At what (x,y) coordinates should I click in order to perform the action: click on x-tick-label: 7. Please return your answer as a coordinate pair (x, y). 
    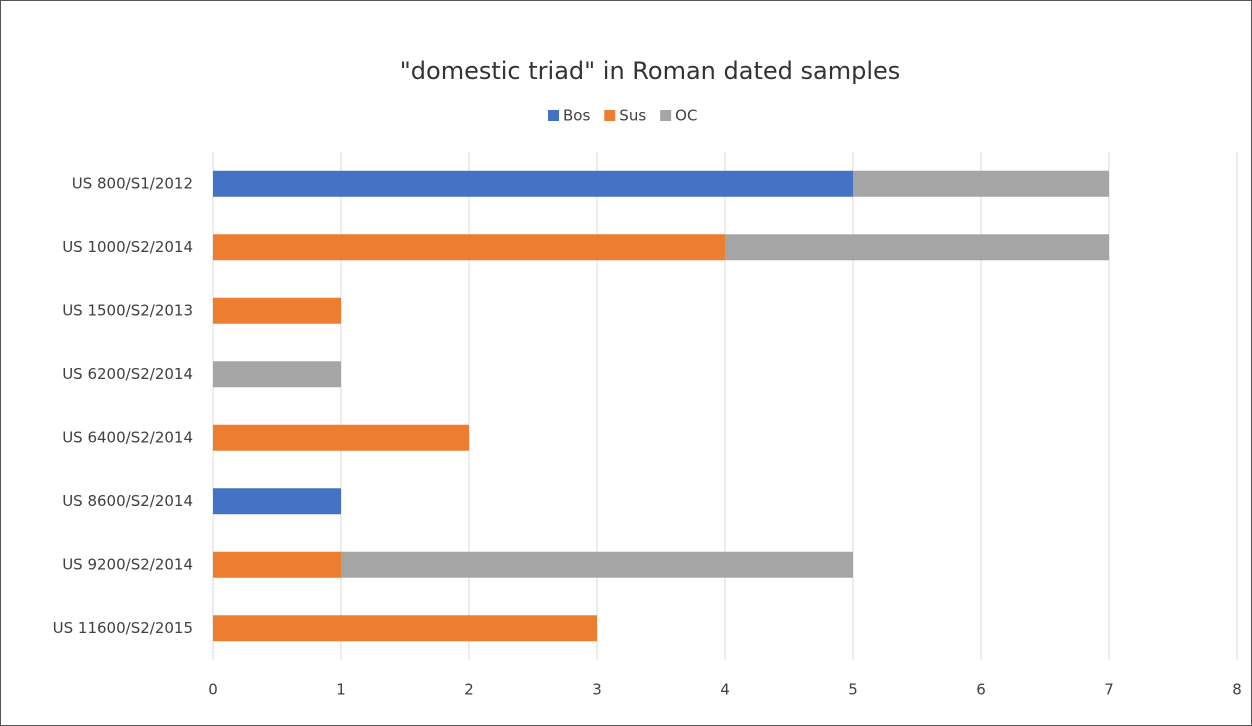
    Looking at the image, I should click on (1109, 690).